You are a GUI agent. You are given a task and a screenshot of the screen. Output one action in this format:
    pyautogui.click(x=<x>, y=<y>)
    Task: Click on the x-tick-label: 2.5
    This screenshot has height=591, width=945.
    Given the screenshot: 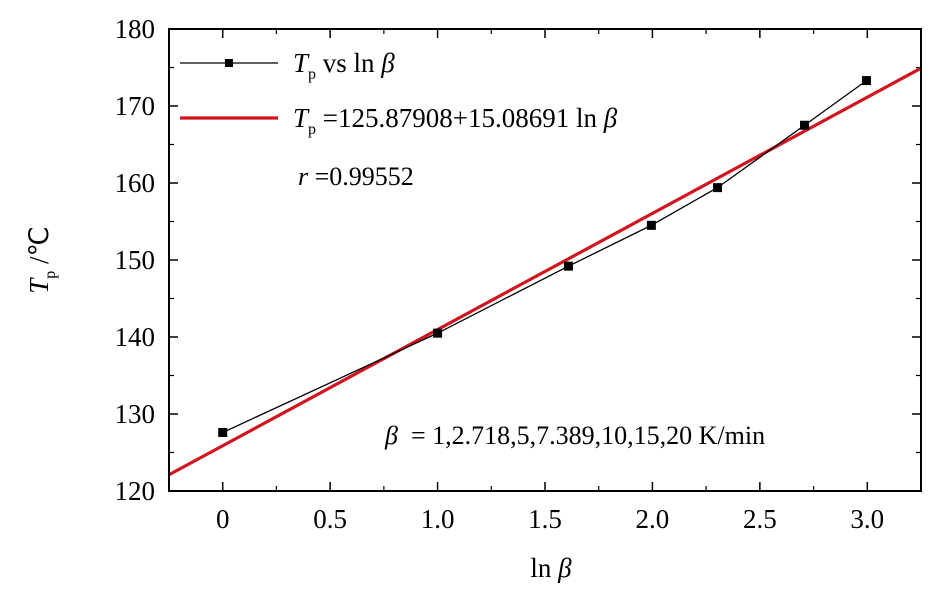 What is the action you would take?
    pyautogui.click(x=760, y=519)
    